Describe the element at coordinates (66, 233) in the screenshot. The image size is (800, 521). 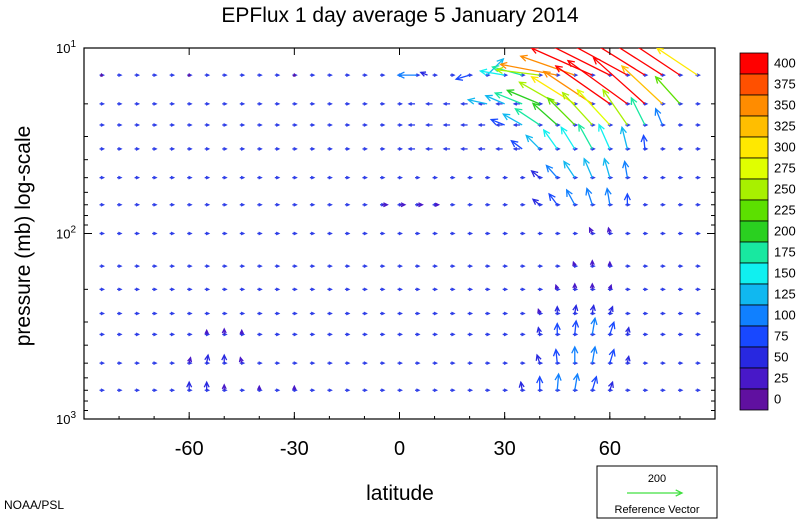
I see `y-tick-label: 10²` at that location.